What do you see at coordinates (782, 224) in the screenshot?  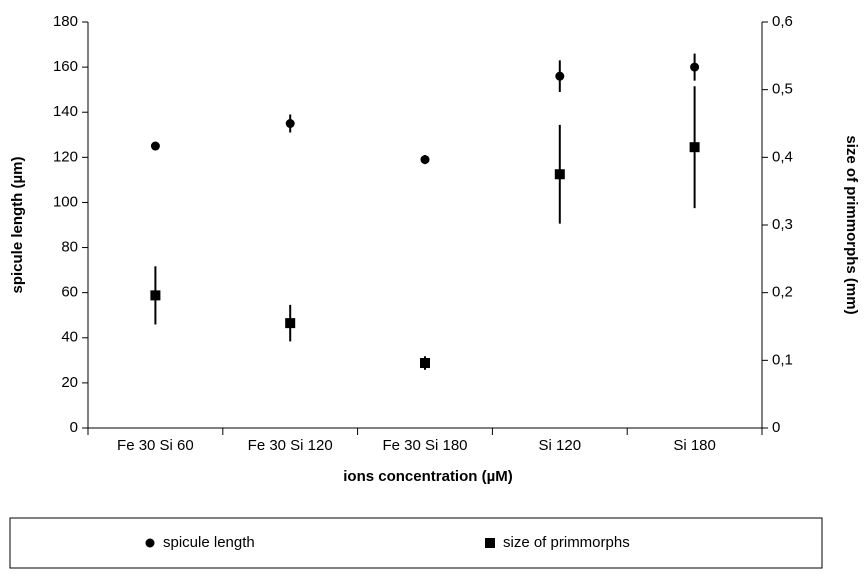 I see `y2-tick-label: 0,3` at bounding box center [782, 224].